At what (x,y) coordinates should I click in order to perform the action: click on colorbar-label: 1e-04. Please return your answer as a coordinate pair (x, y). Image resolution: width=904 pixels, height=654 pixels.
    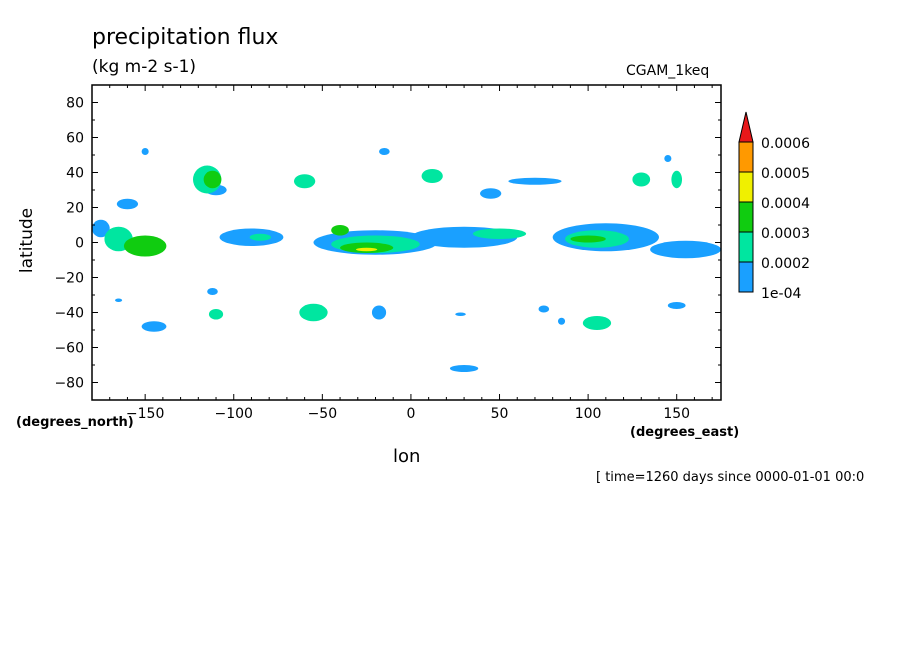
    Looking at the image, I should click on (781, 294).